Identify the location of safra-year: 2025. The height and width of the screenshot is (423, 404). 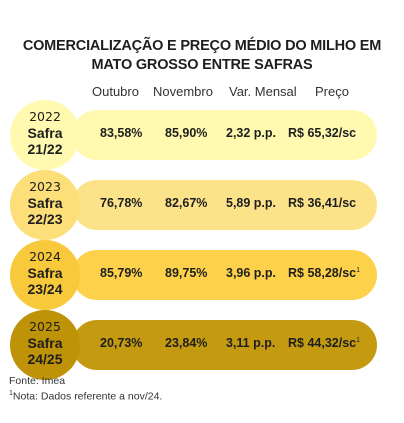
(45, 326).